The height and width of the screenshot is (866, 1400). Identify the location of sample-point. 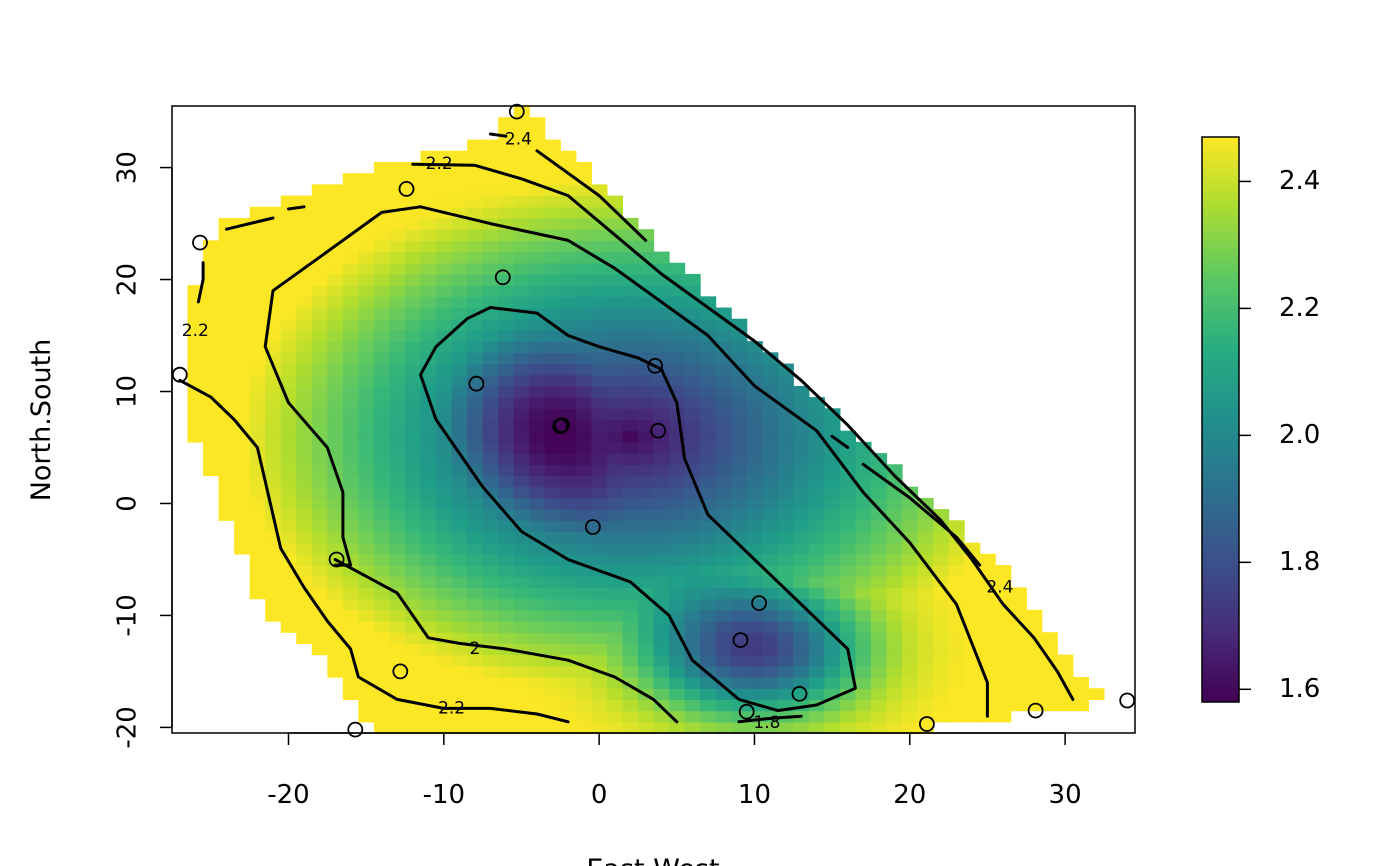
(560, 426).